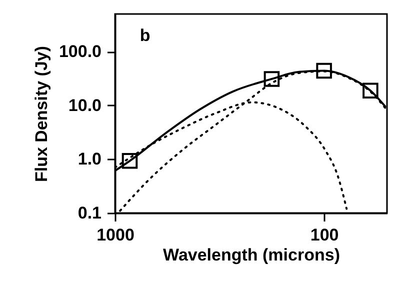 The image size is (400, 287). Describe the element at coordinates (115, 235) in the screenshot. I see `x-tick-label: 1000` at that location.